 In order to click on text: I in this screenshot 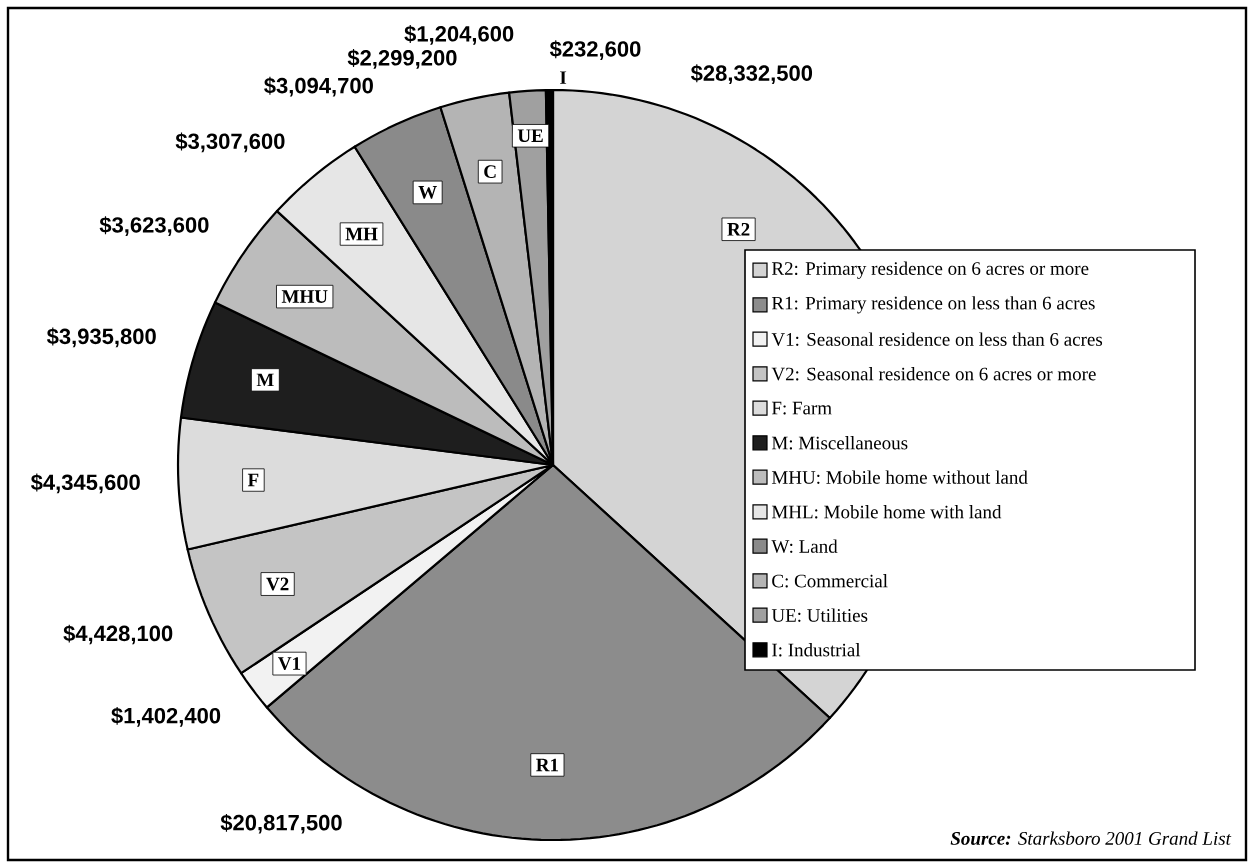, I will do `click(563, 77)`.